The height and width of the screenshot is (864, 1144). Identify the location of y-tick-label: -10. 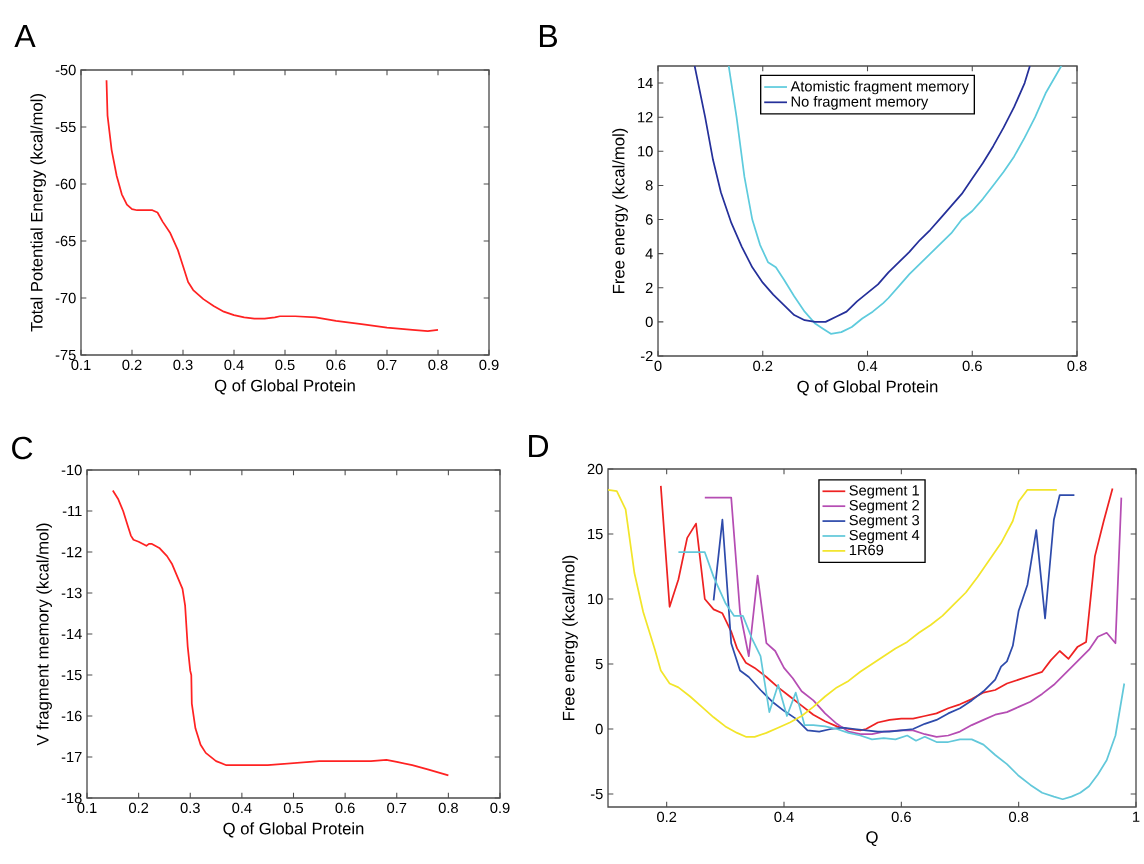
(71, 470).